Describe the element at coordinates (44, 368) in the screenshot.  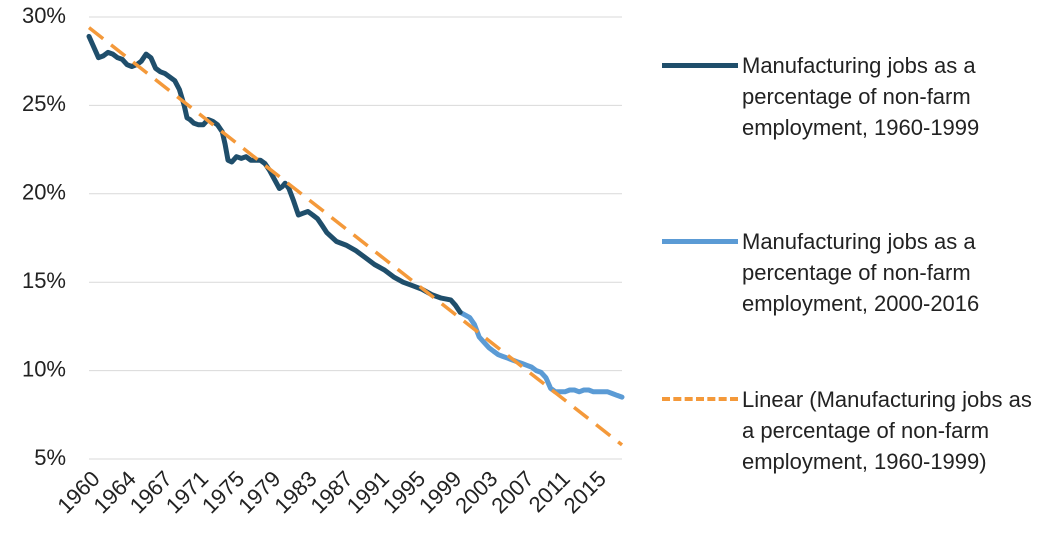
I see `y-tick-label: 10%` at that location.